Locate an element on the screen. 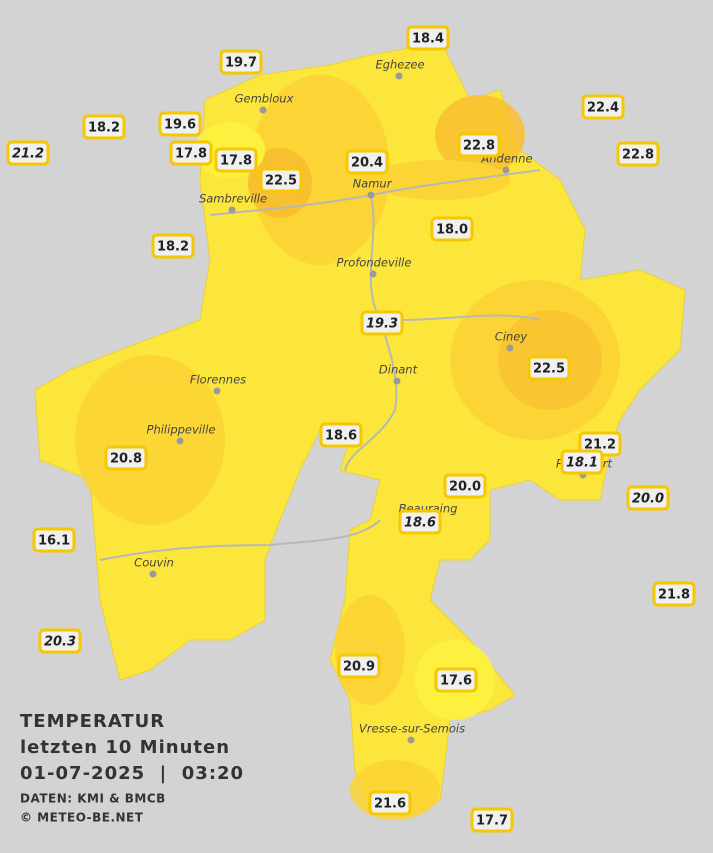 This screenshot has height=853, width=713. town-label: Florennes is located at coordinates (218, 380).